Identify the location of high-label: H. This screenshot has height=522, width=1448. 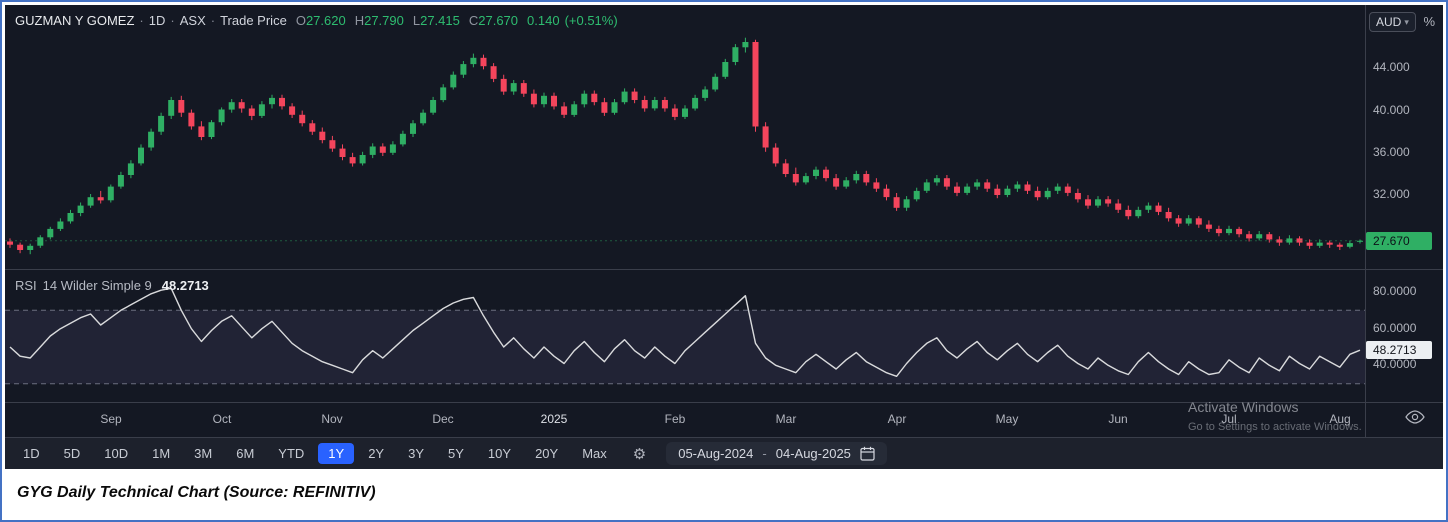
(359, 20).